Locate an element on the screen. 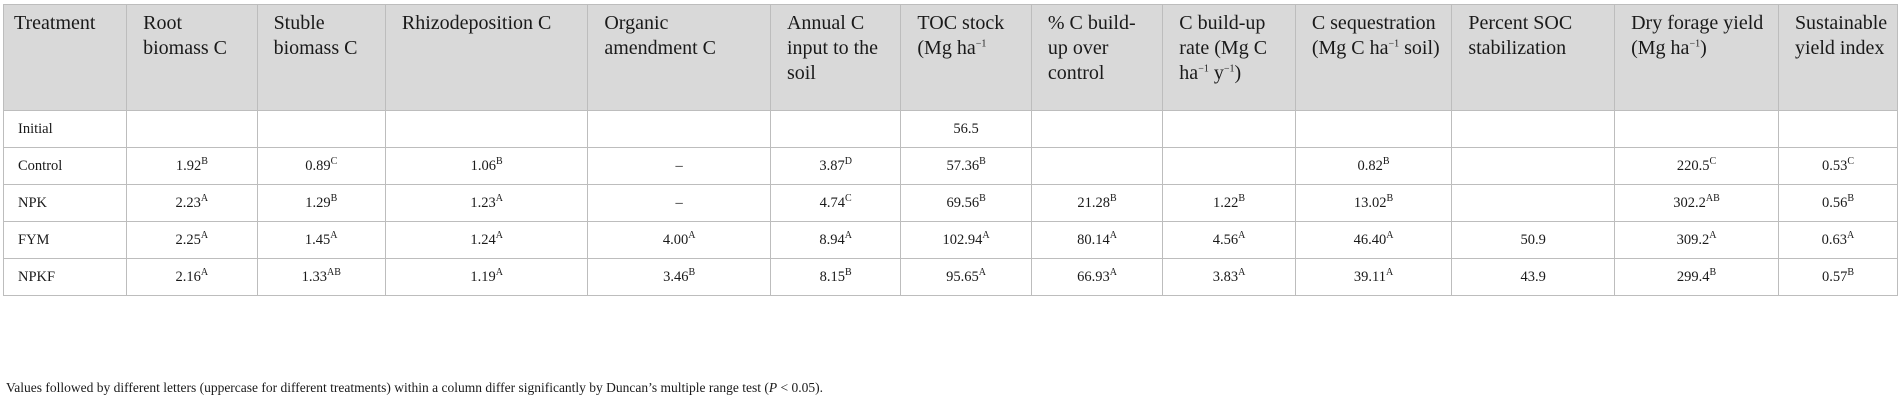  table-cell: 102.94A is located at coordinates (966, 240).